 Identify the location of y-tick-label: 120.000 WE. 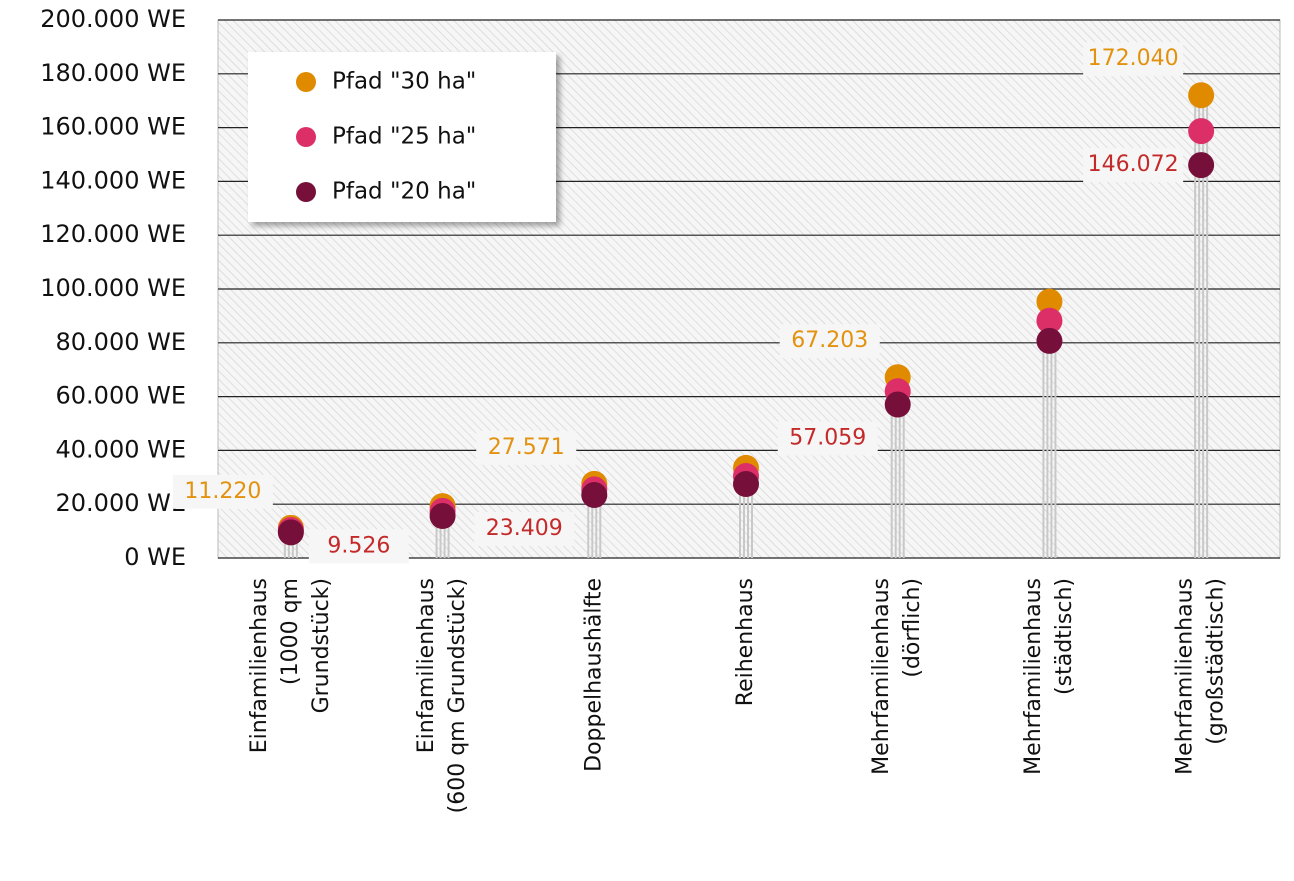
(113, 234).